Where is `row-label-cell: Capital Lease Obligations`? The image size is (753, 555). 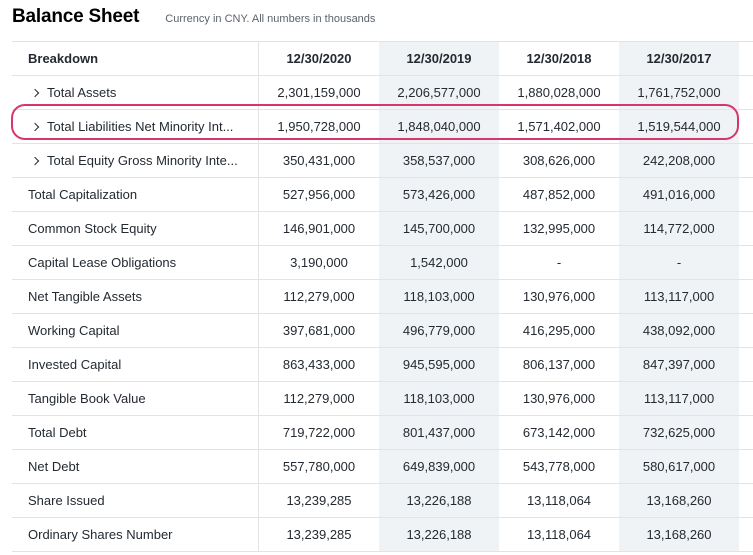
row-label-cell: Capital Lease Obligations is located at coordinates (135, 262).